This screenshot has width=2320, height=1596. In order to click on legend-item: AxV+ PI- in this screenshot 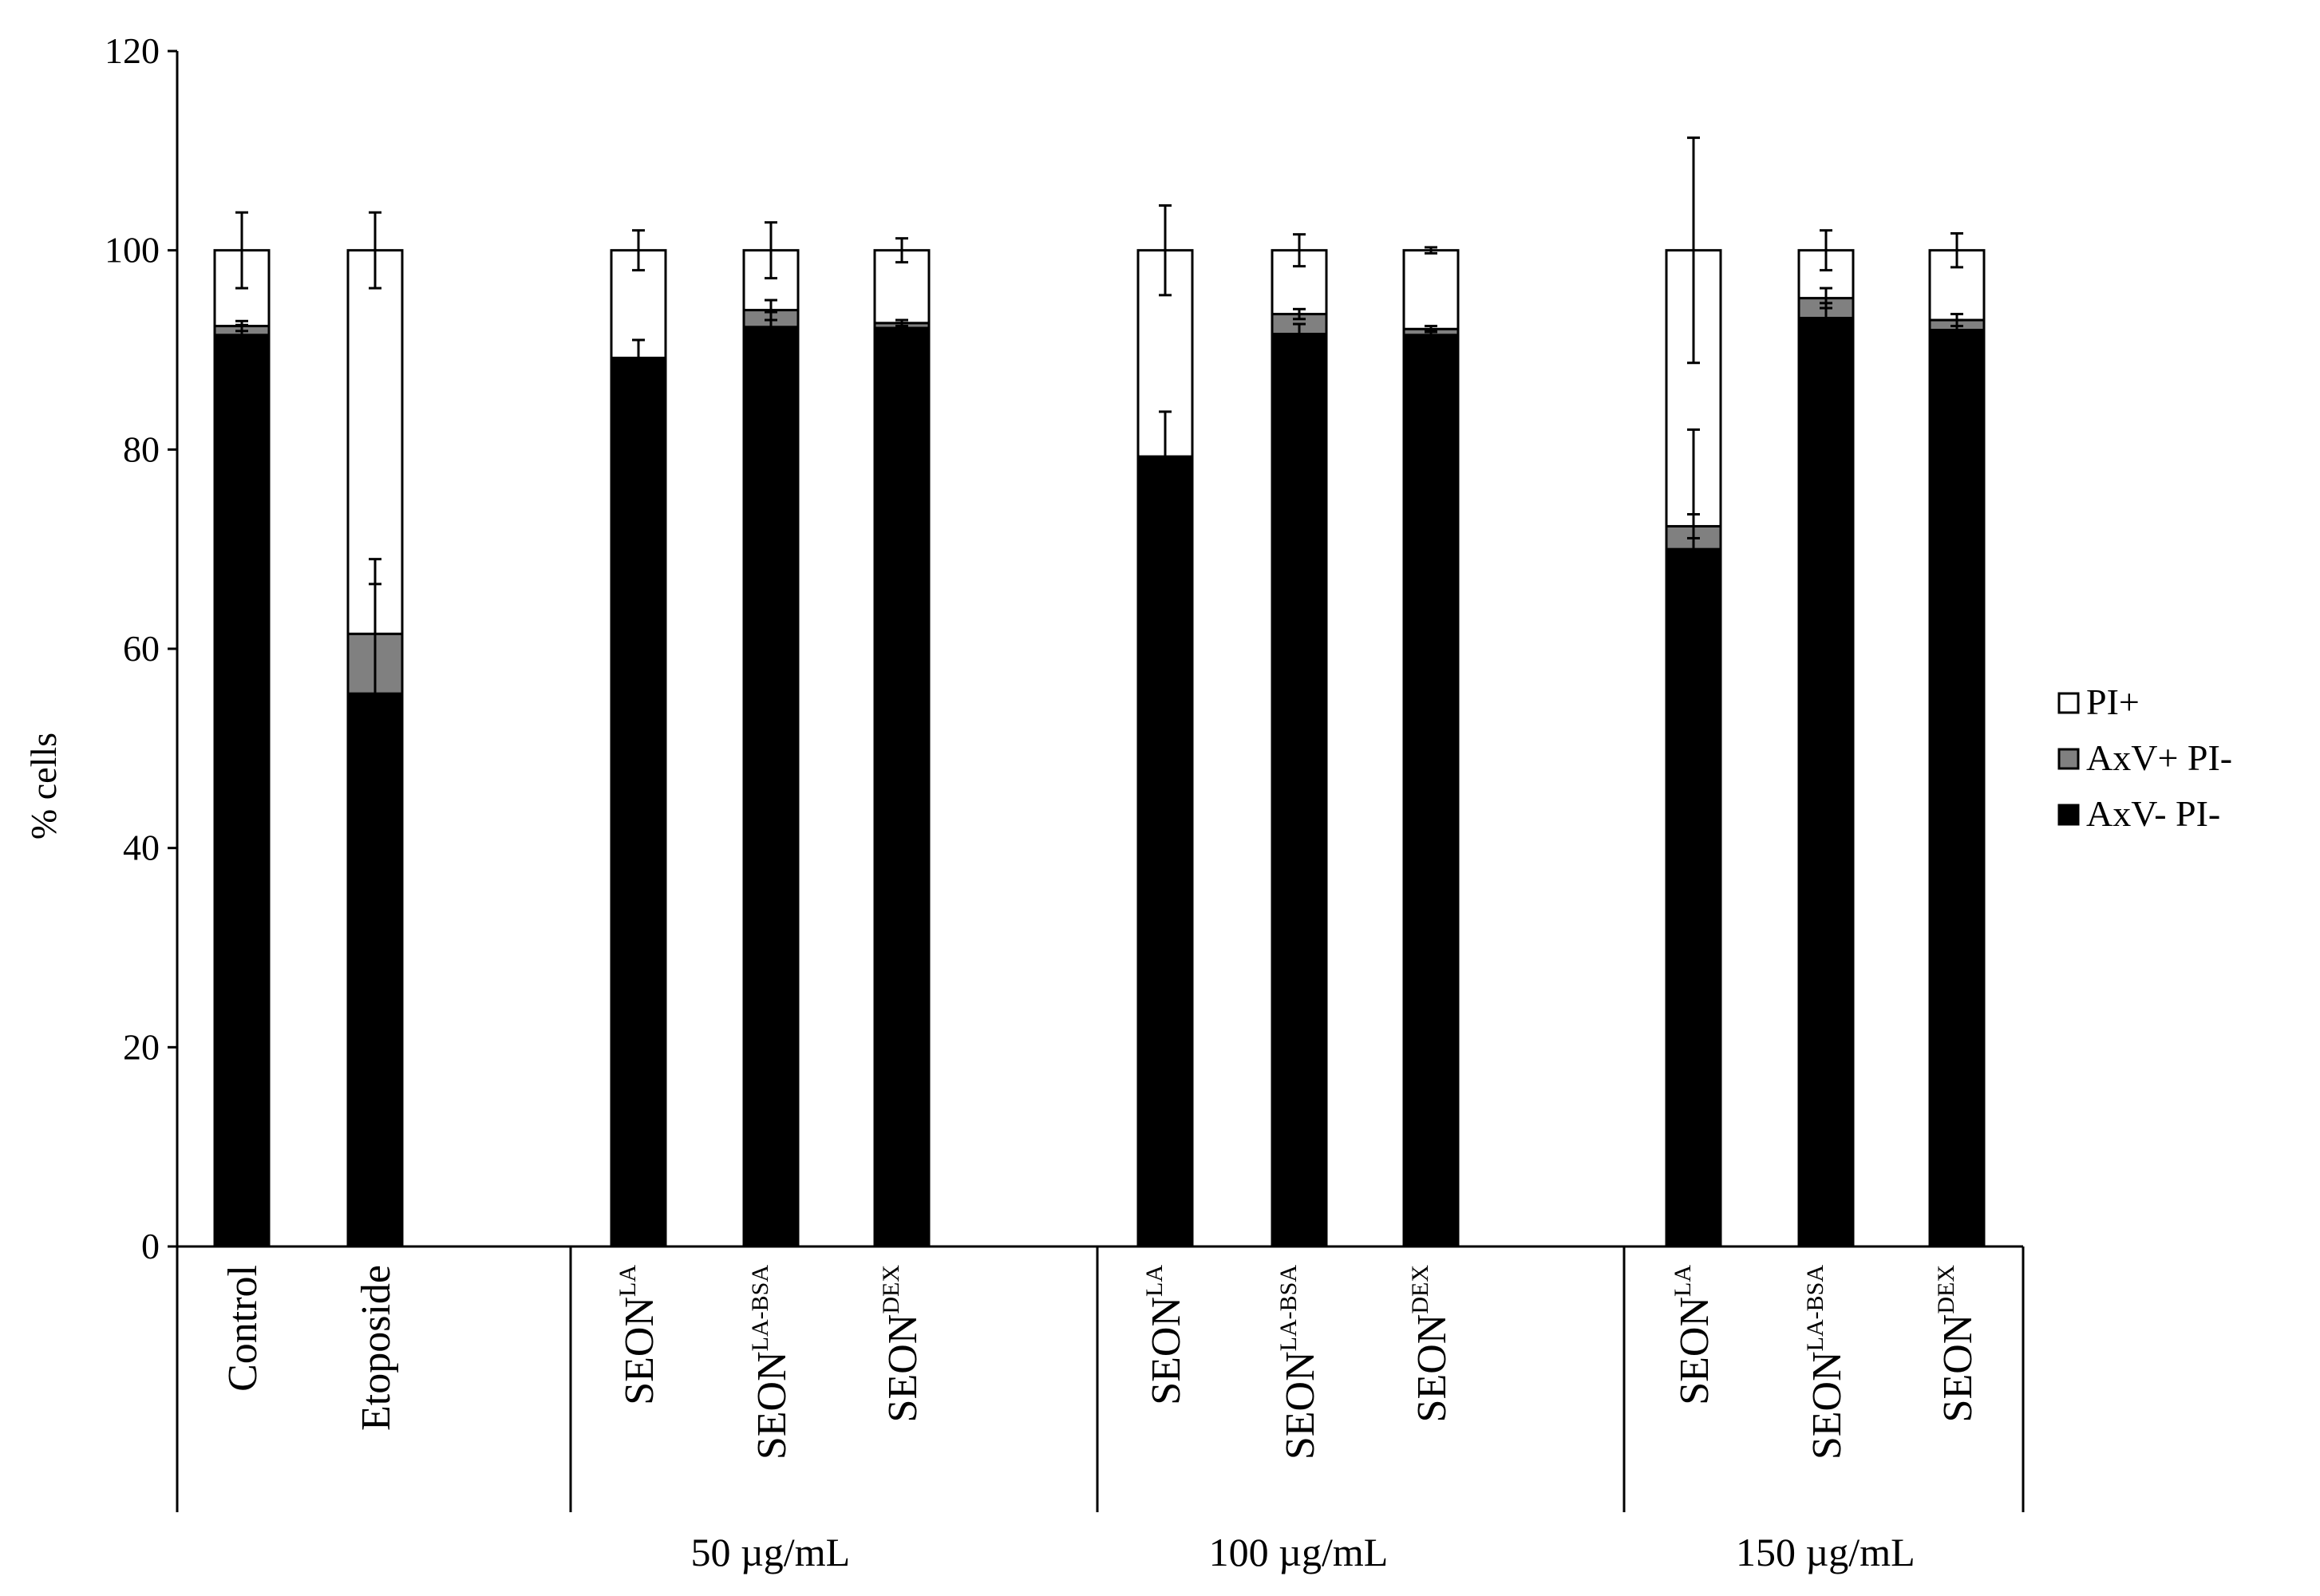, I will do `click(2144, 757)`.